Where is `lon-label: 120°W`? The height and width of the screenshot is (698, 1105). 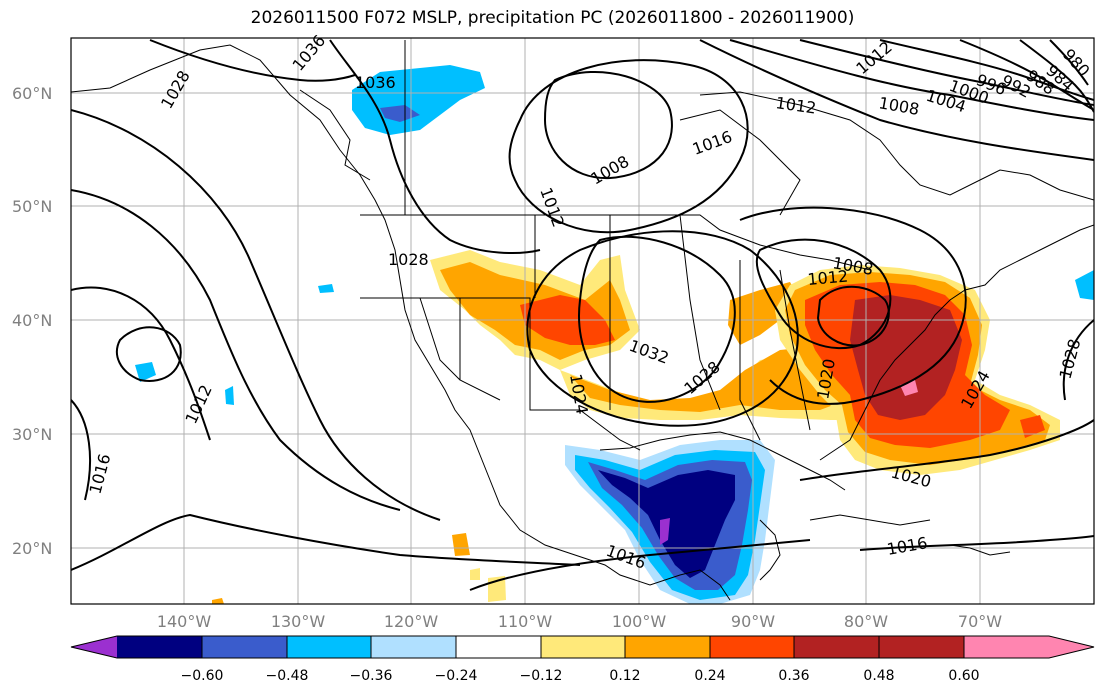
lon-label: 120°W is located at coordinates (411, 621).